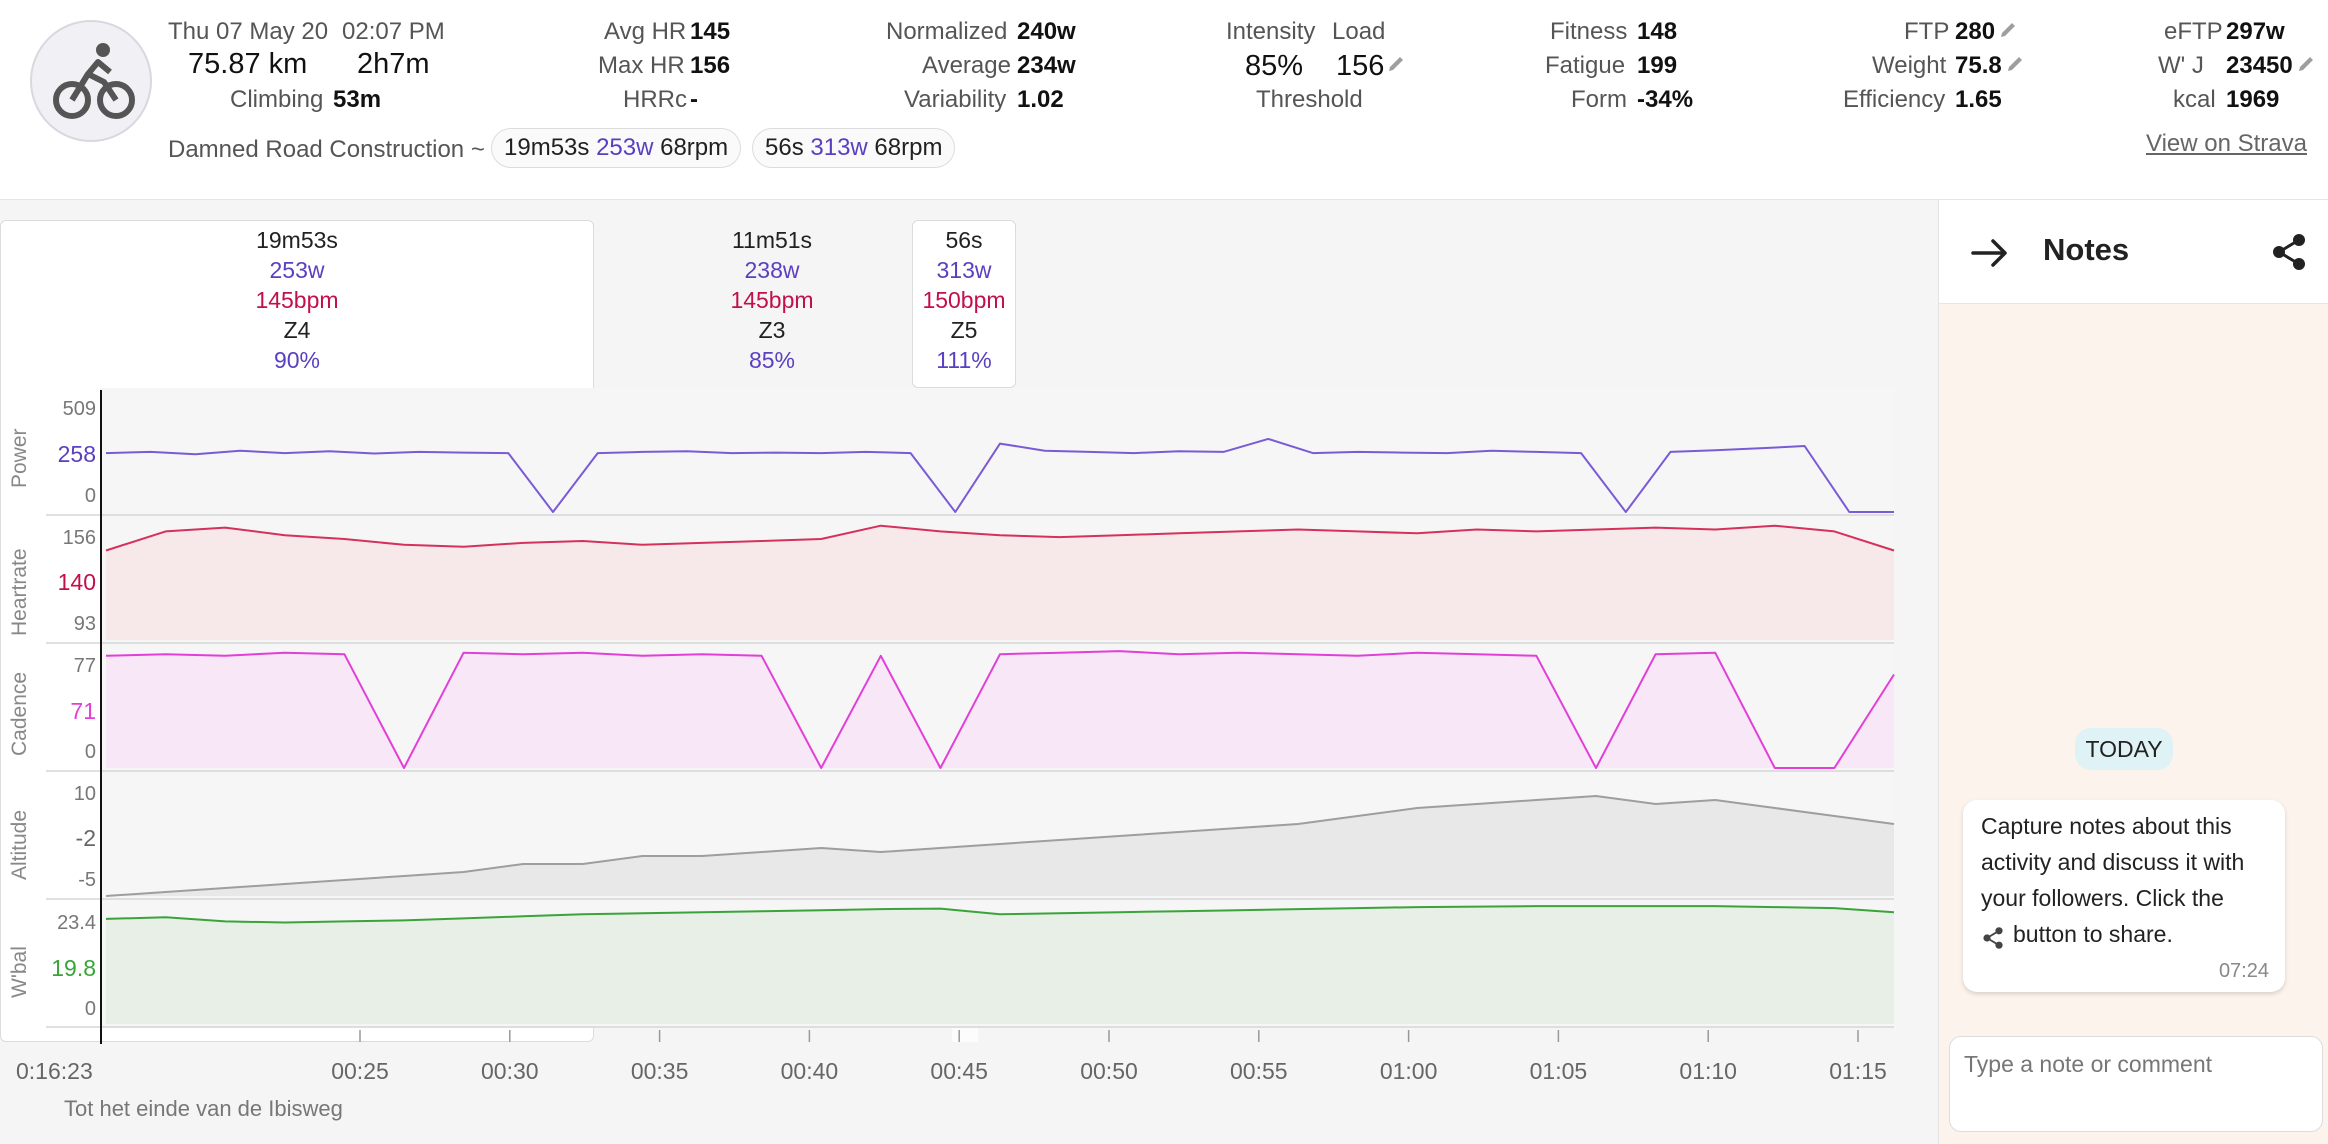 The width and height of the screenshot is (2328, 1144). Describe the element at coordinates (1274, 66) in the screenshot. I see `intensity-value: 85%` at that location.